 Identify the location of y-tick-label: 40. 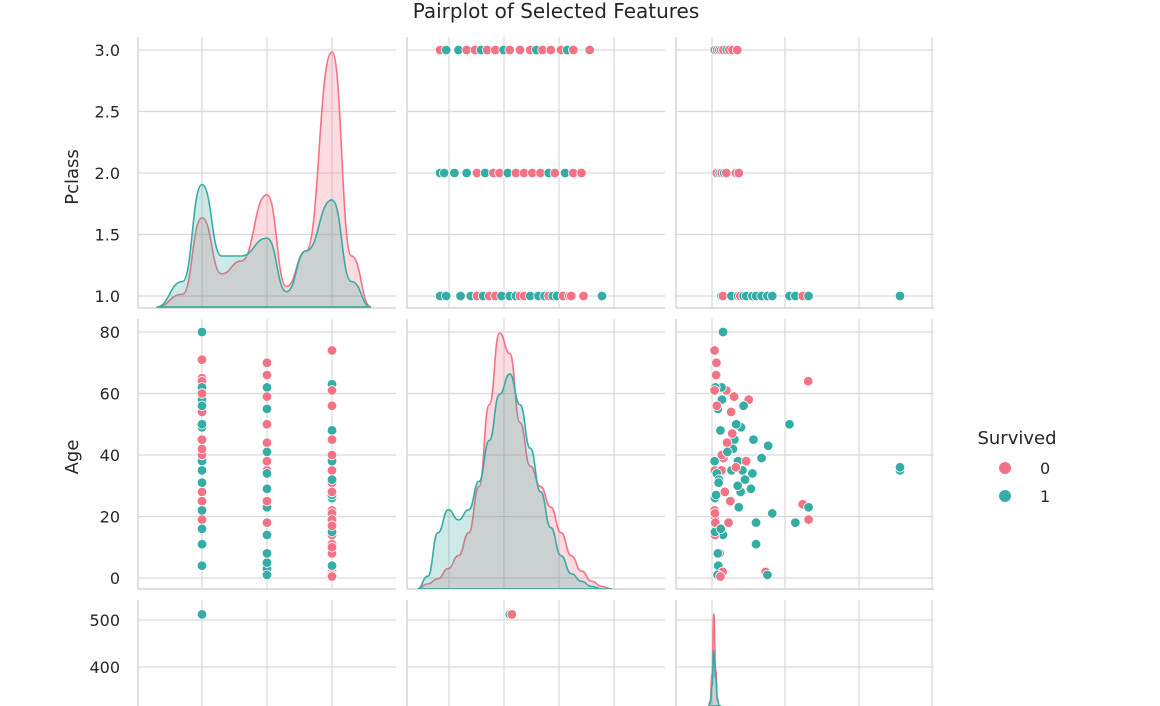
(110, 455).